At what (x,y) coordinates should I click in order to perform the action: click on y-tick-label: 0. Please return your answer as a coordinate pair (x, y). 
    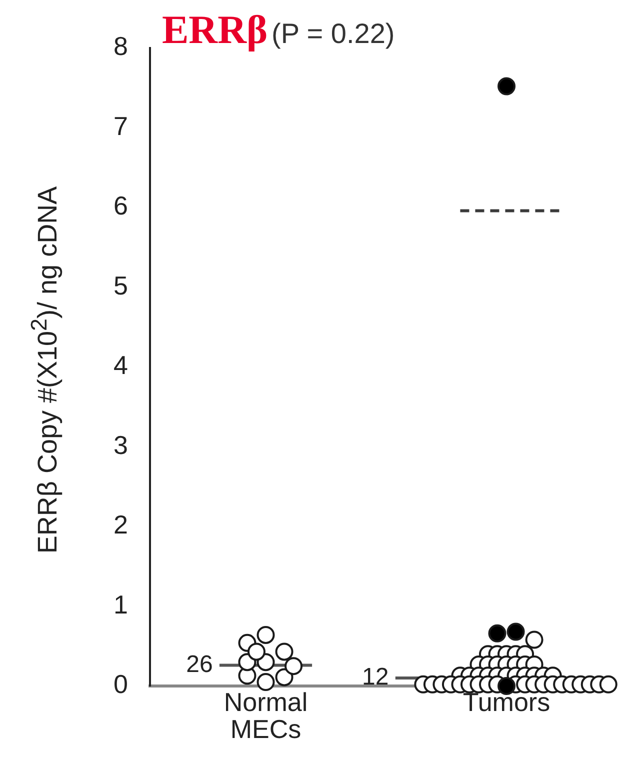
    Looking at the image, I should click on (121, 684).